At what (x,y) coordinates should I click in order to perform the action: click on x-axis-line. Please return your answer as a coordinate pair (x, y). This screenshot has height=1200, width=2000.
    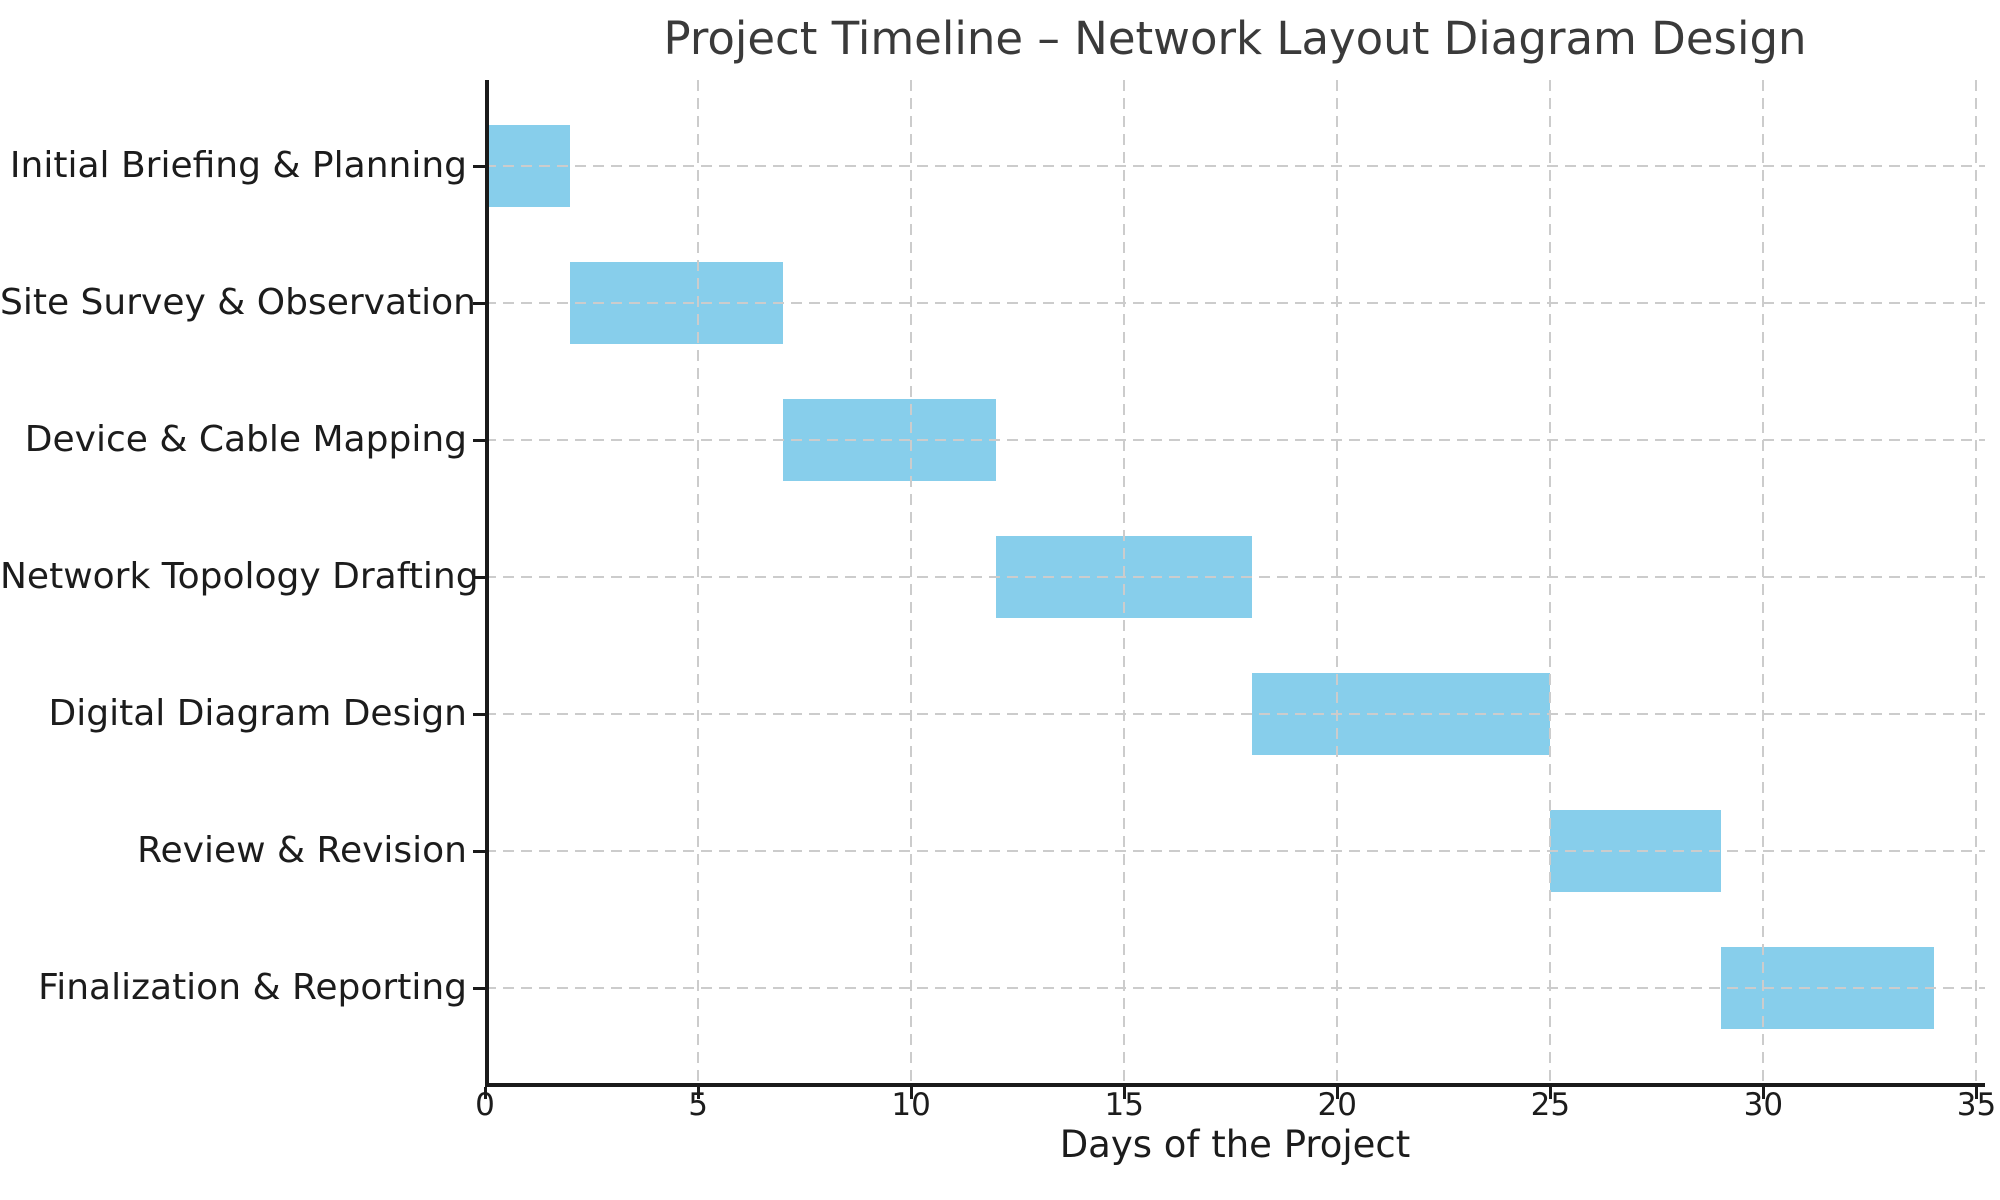
    Looking at the image, I should click on (1235, 1085).